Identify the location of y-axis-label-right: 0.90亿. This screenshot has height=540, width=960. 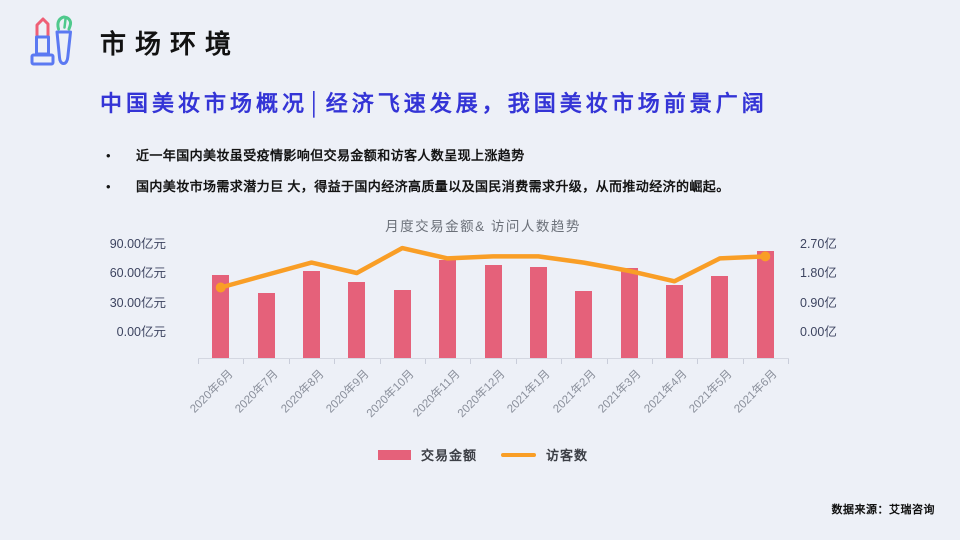
(818, 302).